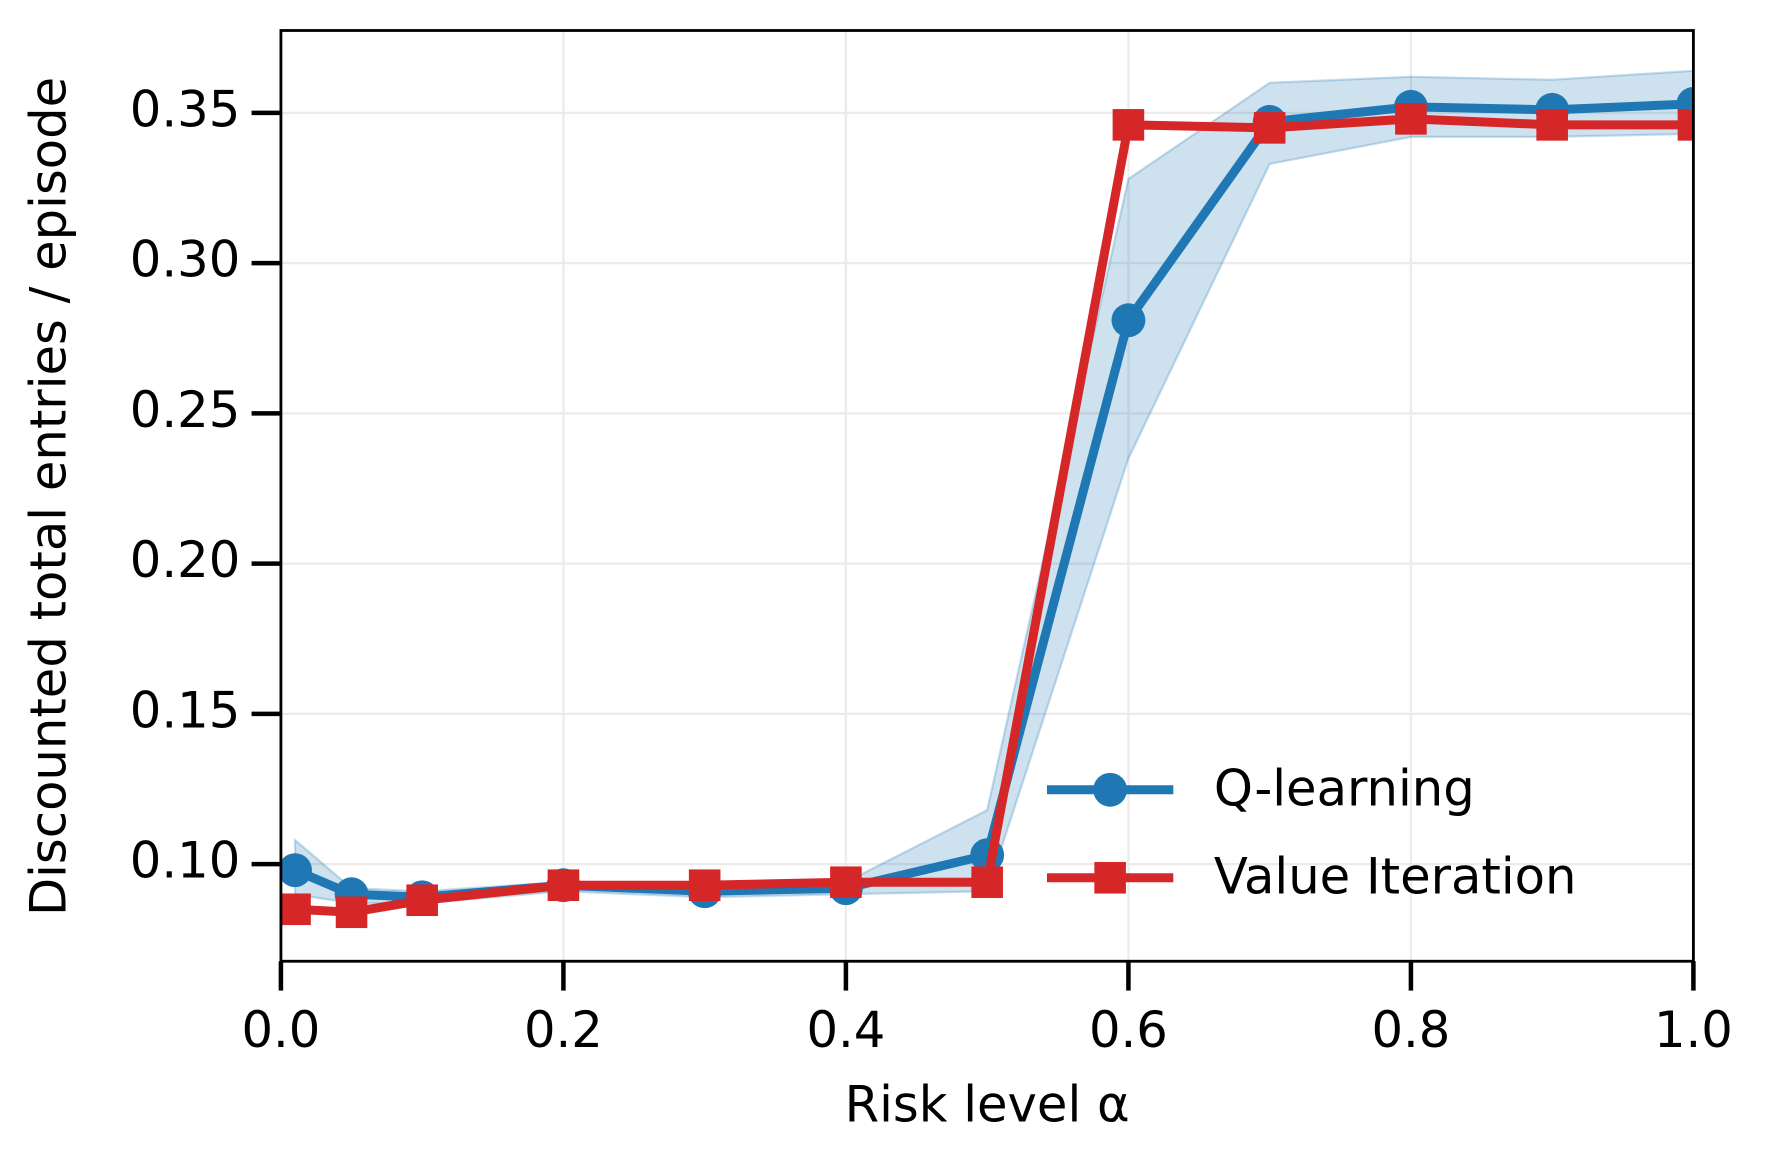  I want to click on y-tick-label: 0.10, so click(185, 861).